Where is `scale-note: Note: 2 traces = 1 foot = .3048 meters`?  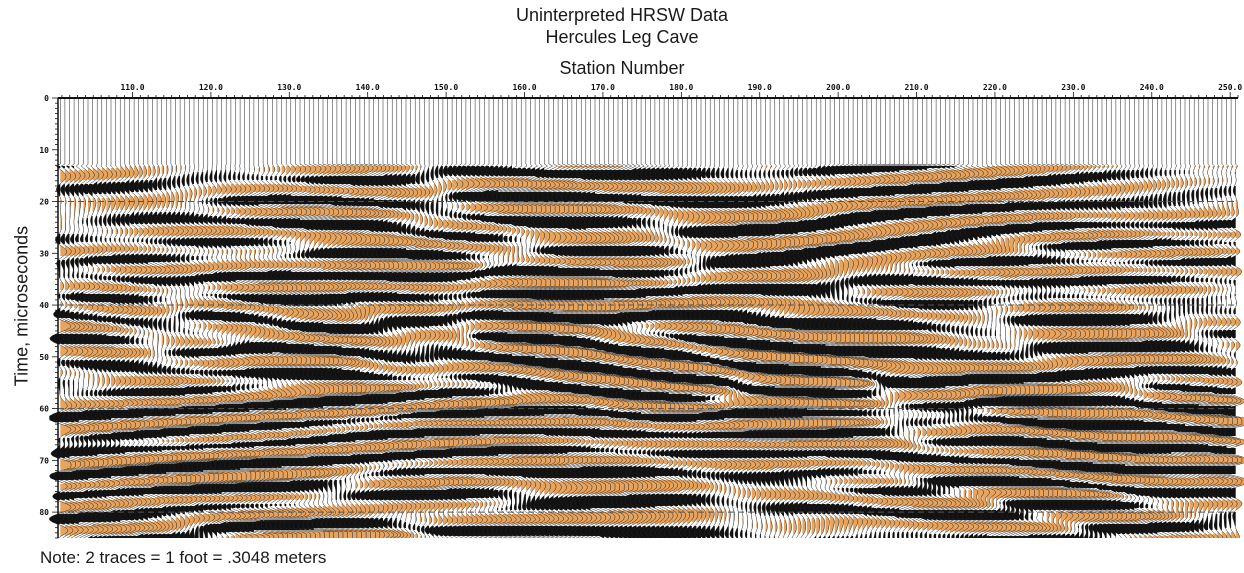 scale-note: Note: 2 traces = 1 foot = .3048 meters is located at coordinates (183, 557).